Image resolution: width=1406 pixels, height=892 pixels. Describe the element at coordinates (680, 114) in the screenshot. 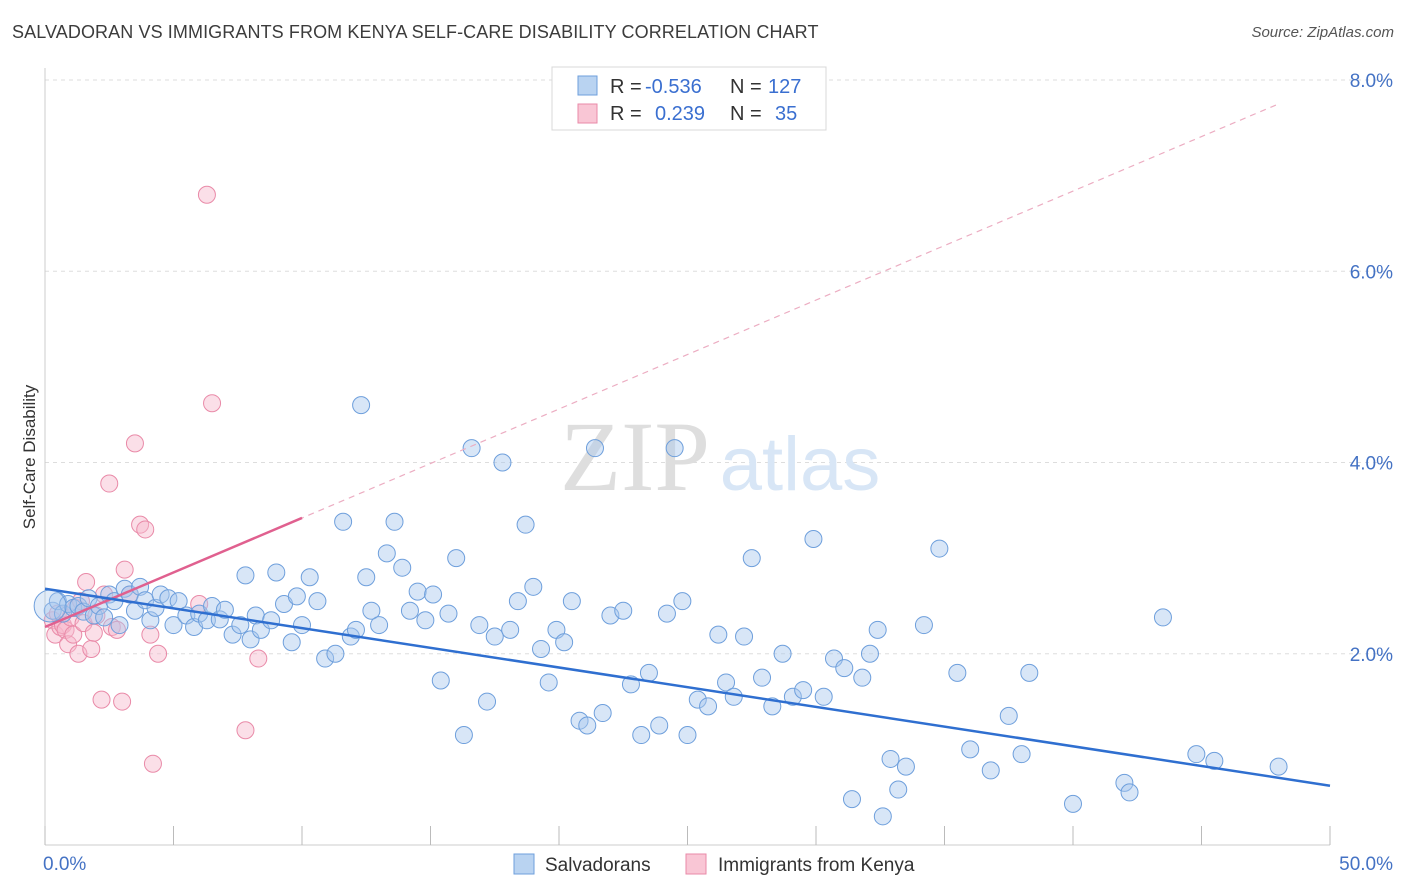

I see `legend-r-value: 0.239` at that location.